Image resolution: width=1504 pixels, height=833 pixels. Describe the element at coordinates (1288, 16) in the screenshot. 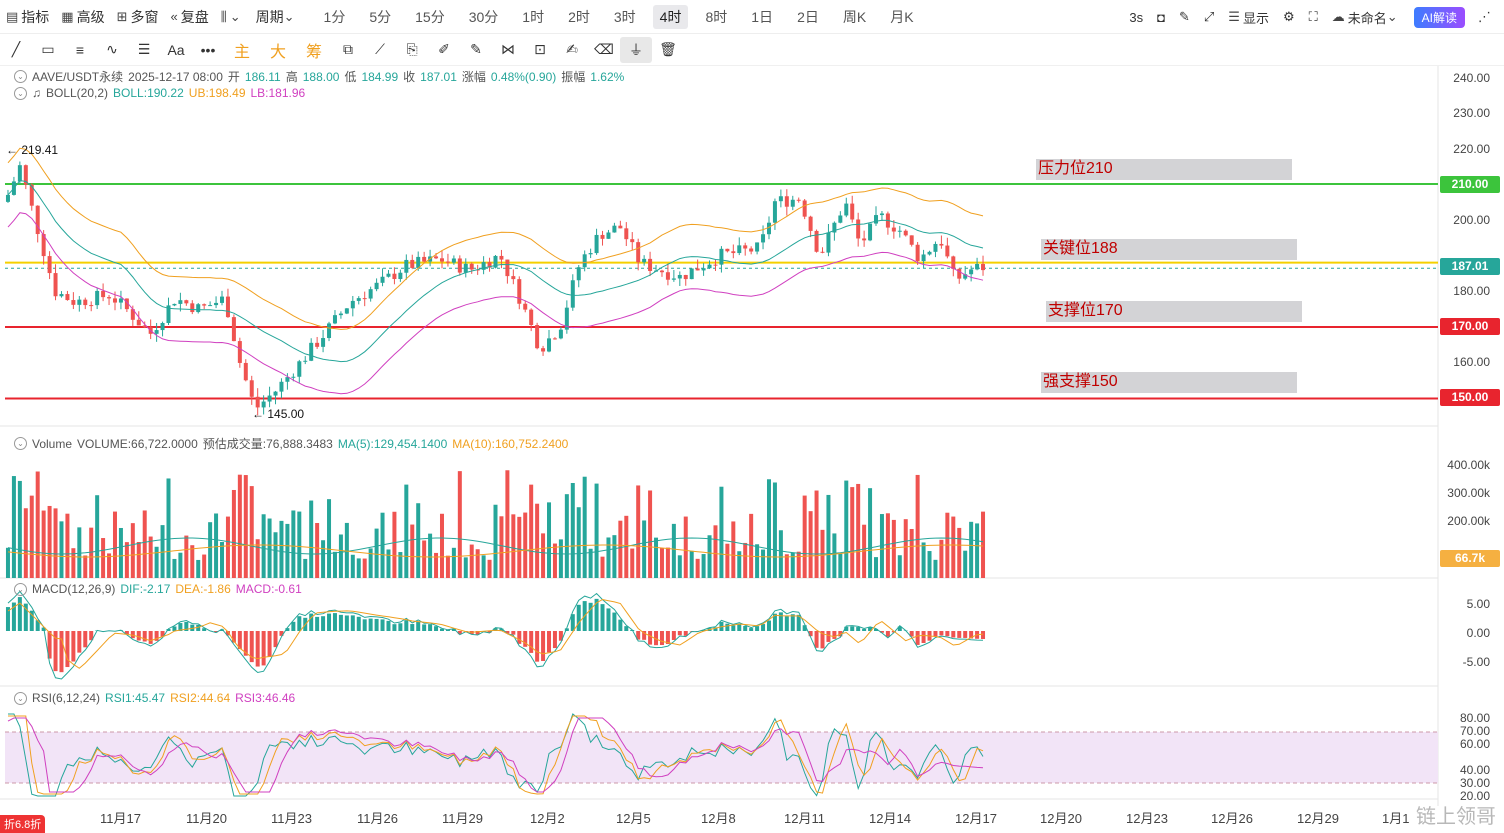

I see `gear-icon: ⚙` at that location.